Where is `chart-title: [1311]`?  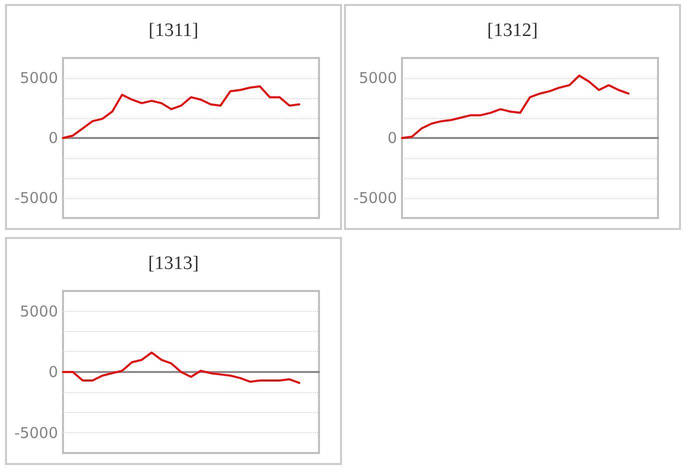
chart-title: [1311] is located at coordinates (173, 30).